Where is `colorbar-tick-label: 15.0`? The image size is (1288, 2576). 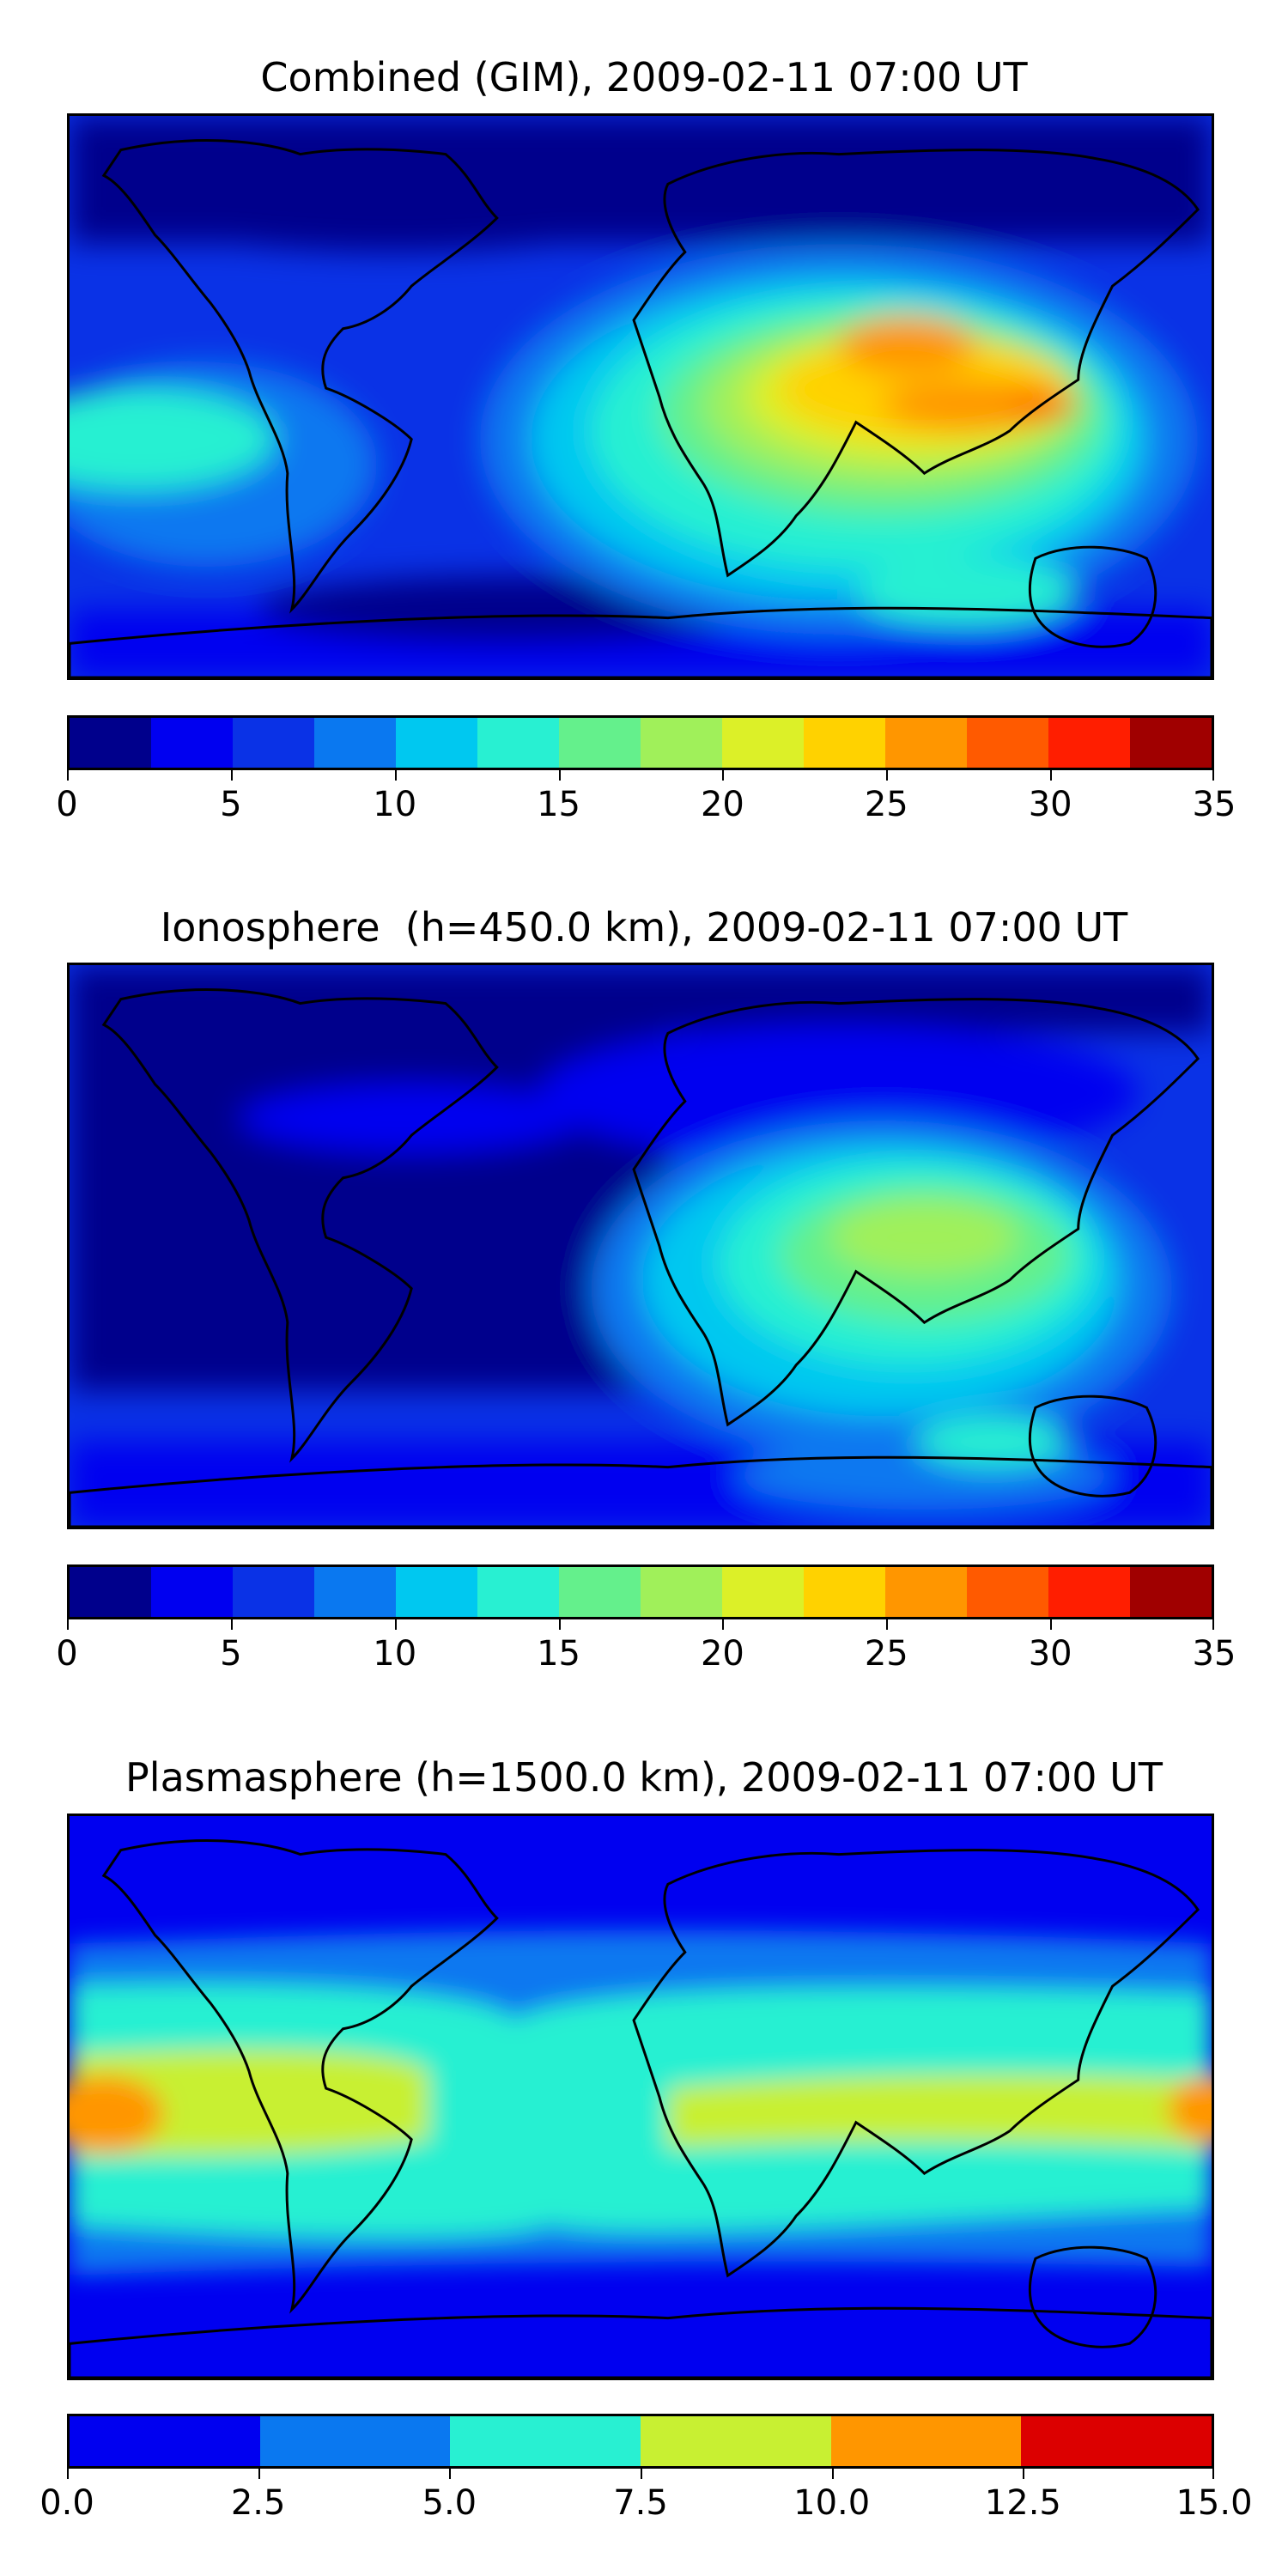 colorbar-tick-label: 15.0 is located at coordinates (1214, 2503).